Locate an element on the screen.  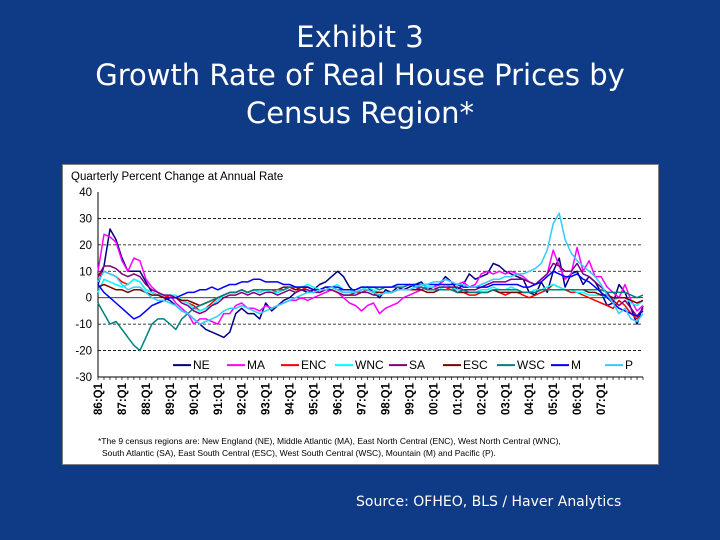
legend-label-m: M is located at coordinates (576, 365).